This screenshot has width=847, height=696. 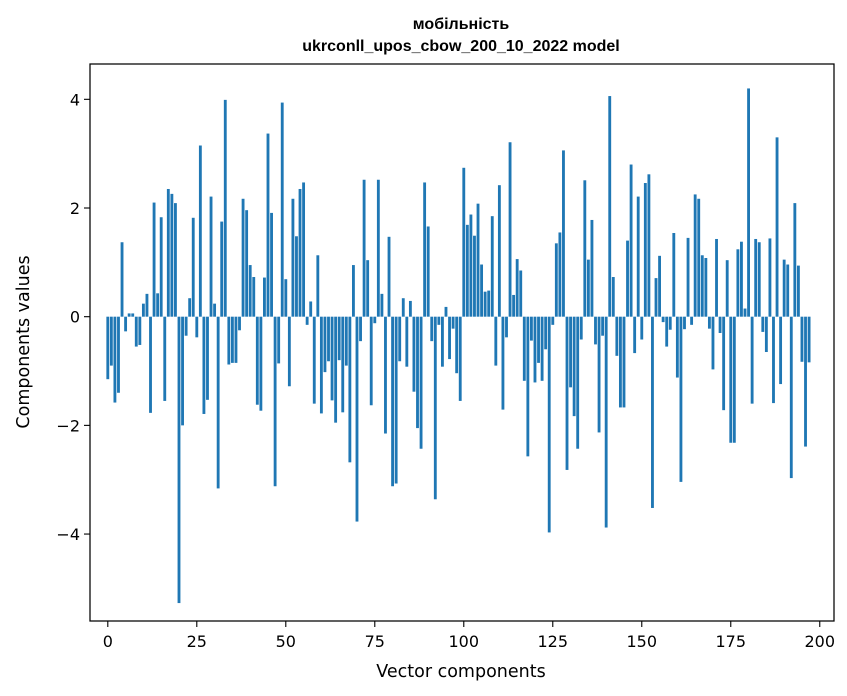 What do you see at coordinates (641, 641) in the screenshot?
I see `x-tick-label-6: 150` at bounding box center [641, 641].